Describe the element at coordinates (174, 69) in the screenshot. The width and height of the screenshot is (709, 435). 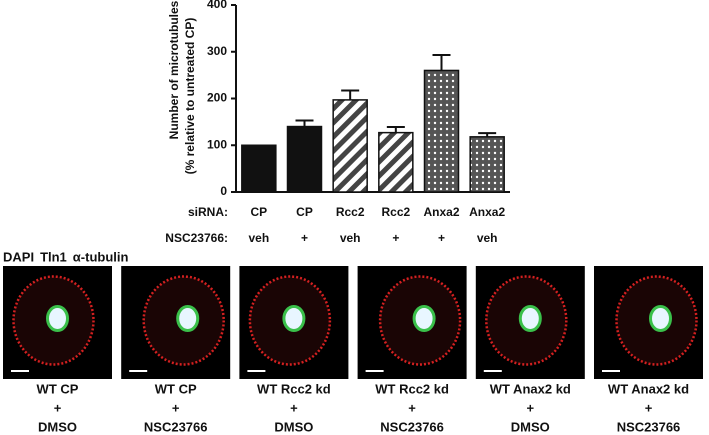
I see `y-label: Number of microtubules` at that location.